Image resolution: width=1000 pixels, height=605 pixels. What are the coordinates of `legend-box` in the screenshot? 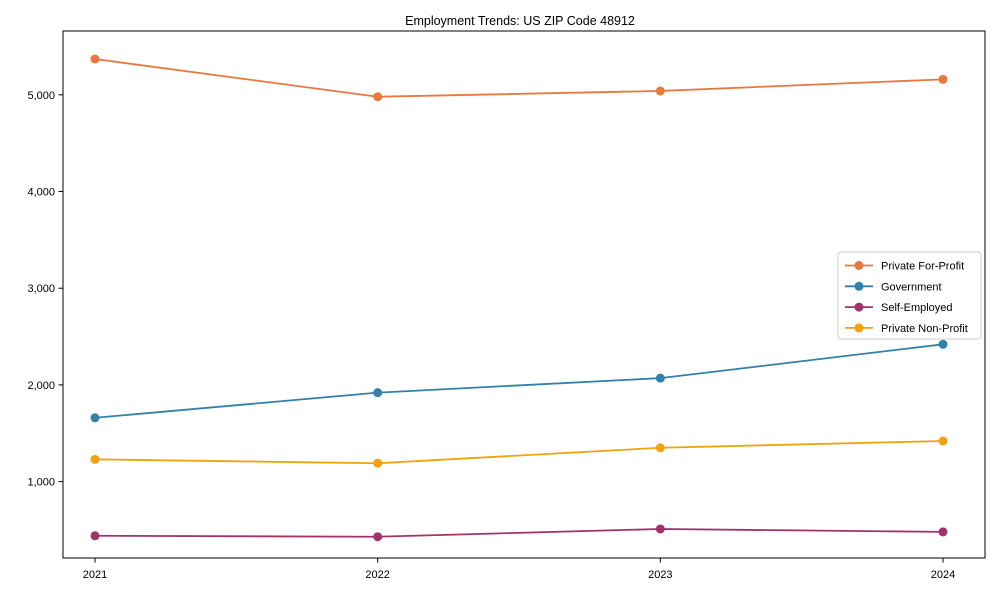 It's located at (909, 295).